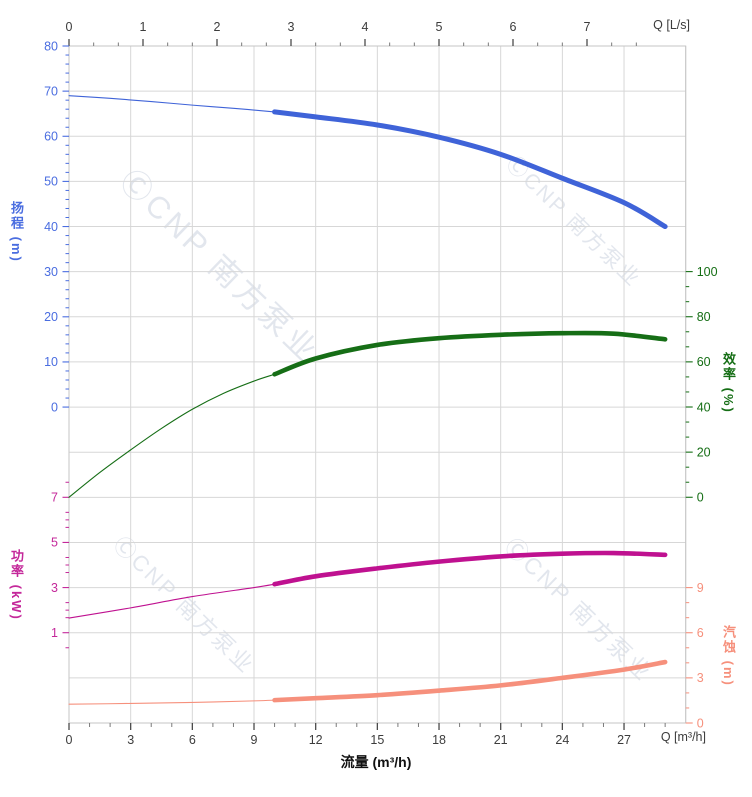  Describe the element at coordinates (54, 633) in the screenshot. I see `power-tick-label: 1` at that location.